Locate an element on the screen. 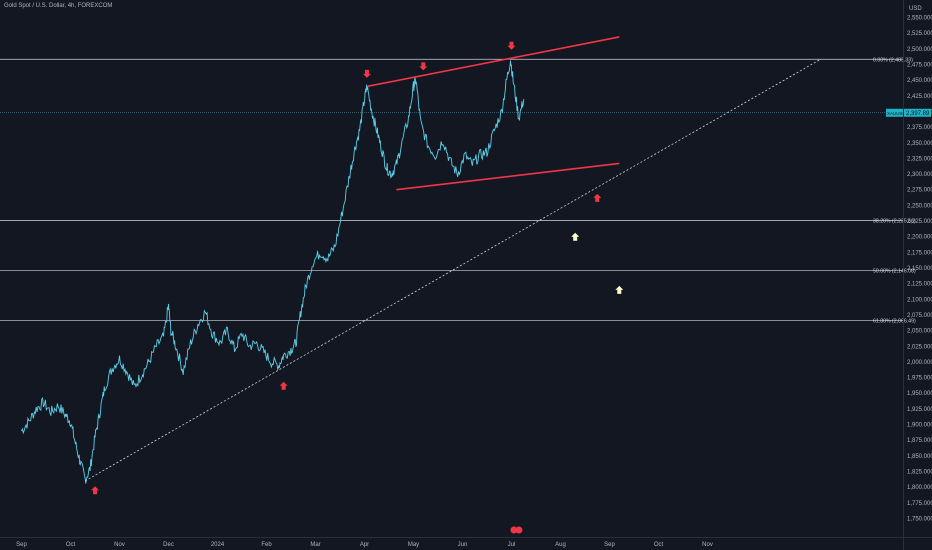 The image size is (932, 550). x-tick-11: Aug is located at coordinates (560, 545).